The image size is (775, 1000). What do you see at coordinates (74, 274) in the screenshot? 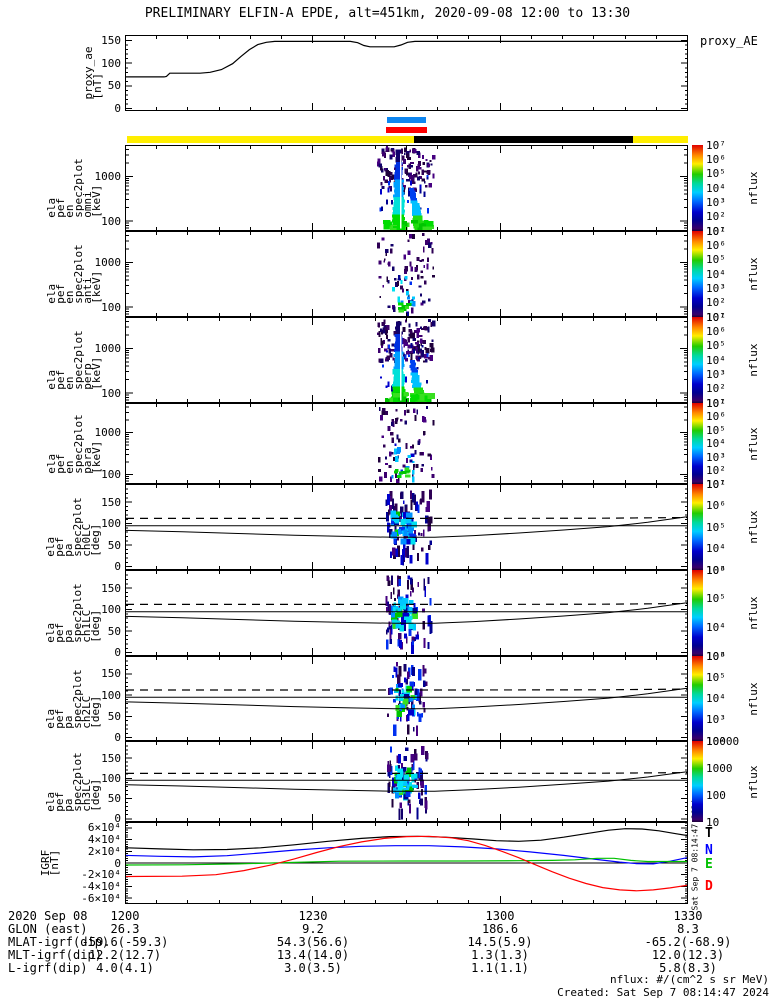
I see `axis-label-en_anti: ela pef en spec2plot anti [keV]` at bounding box center [74, 274].